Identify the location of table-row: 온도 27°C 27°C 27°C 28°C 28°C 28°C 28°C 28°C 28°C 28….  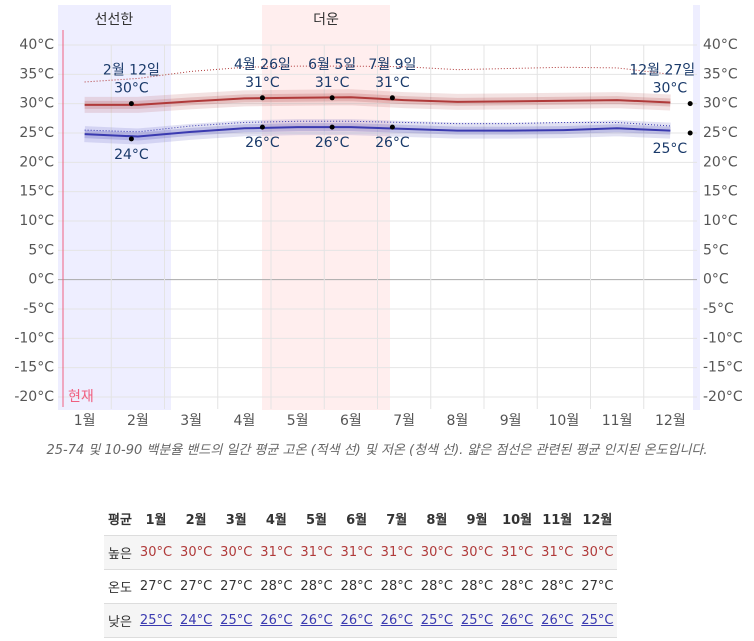
(361, 586).